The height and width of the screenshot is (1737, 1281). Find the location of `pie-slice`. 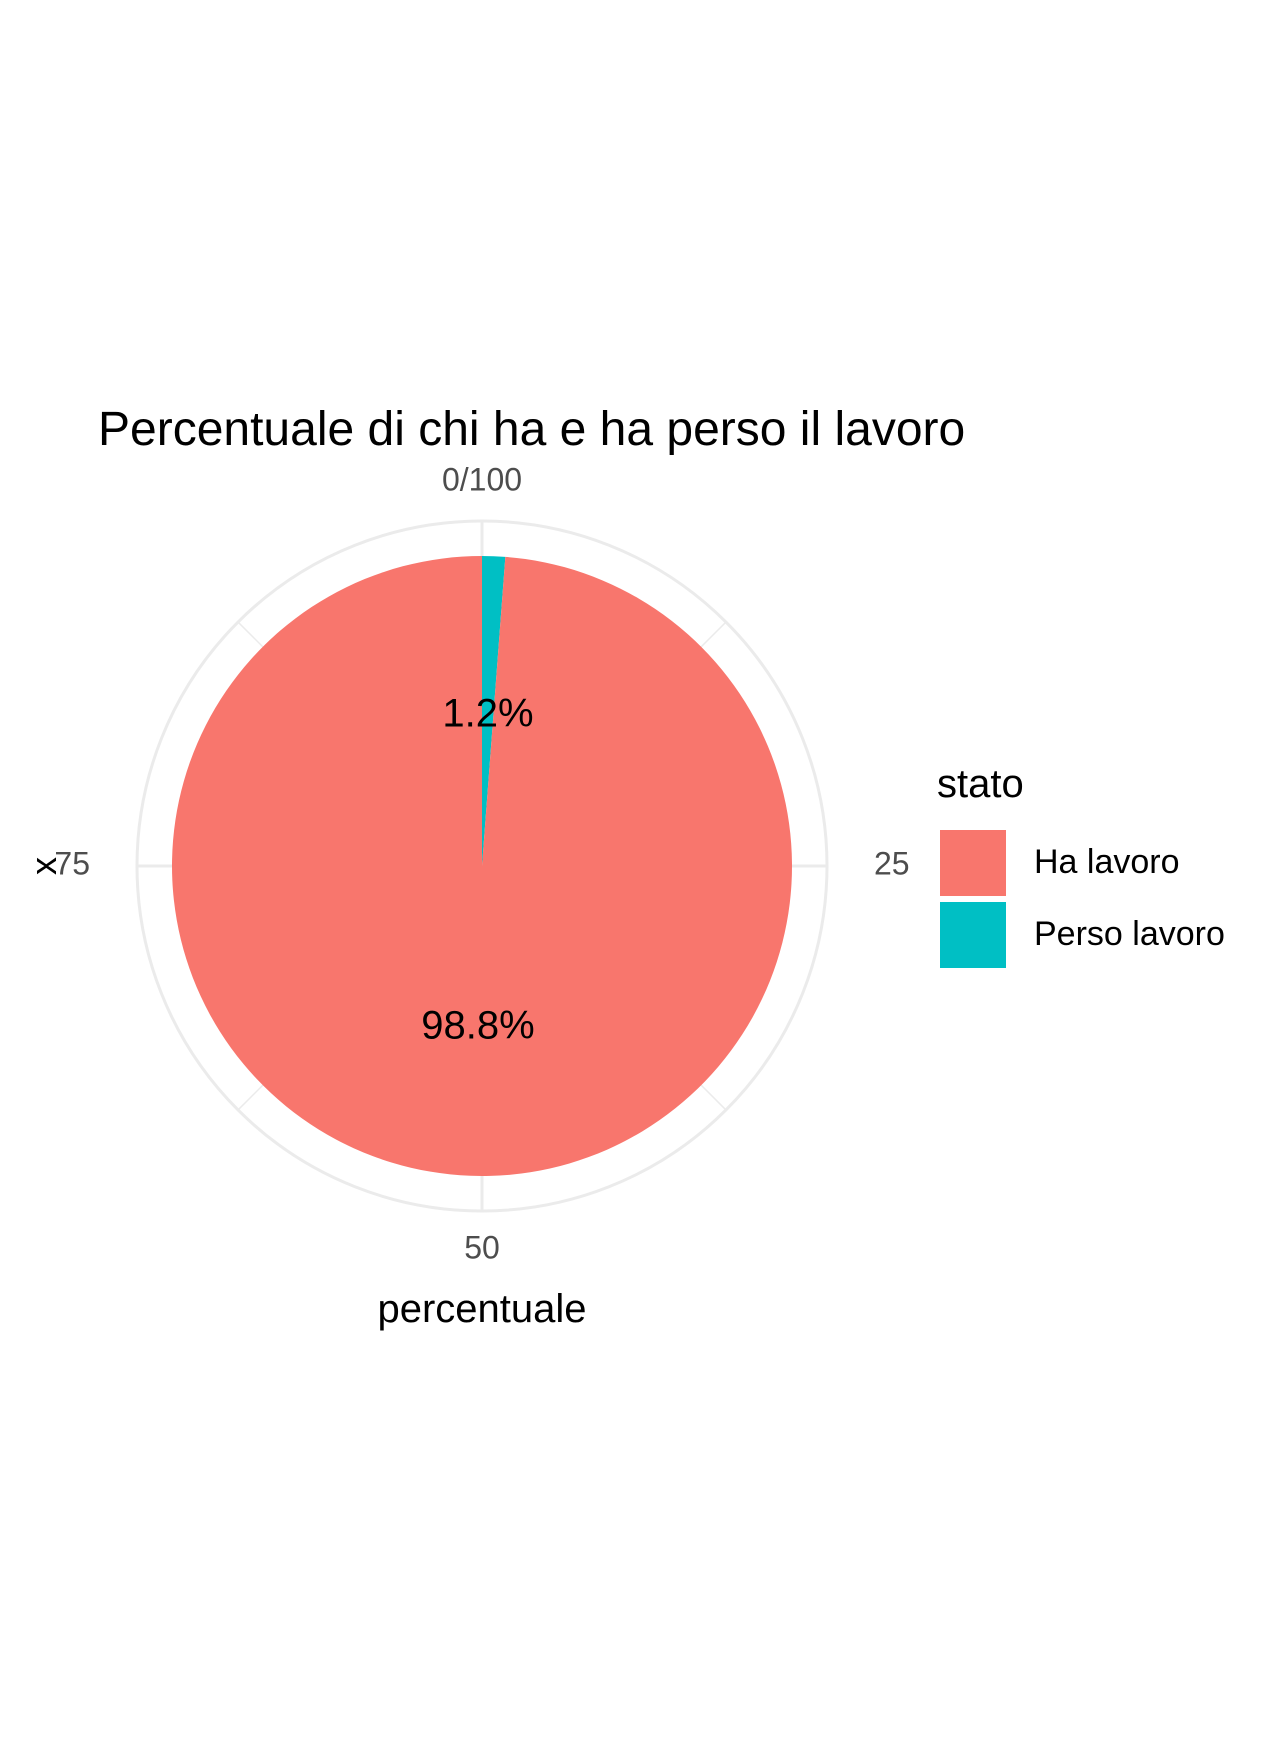

pie-slice is located at coordinates (494, 711).